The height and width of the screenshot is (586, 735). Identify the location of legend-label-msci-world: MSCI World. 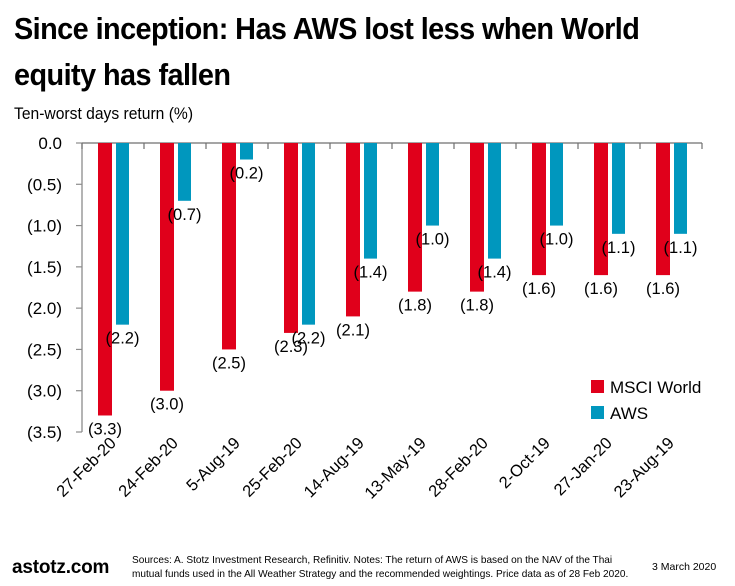
(655, 387).